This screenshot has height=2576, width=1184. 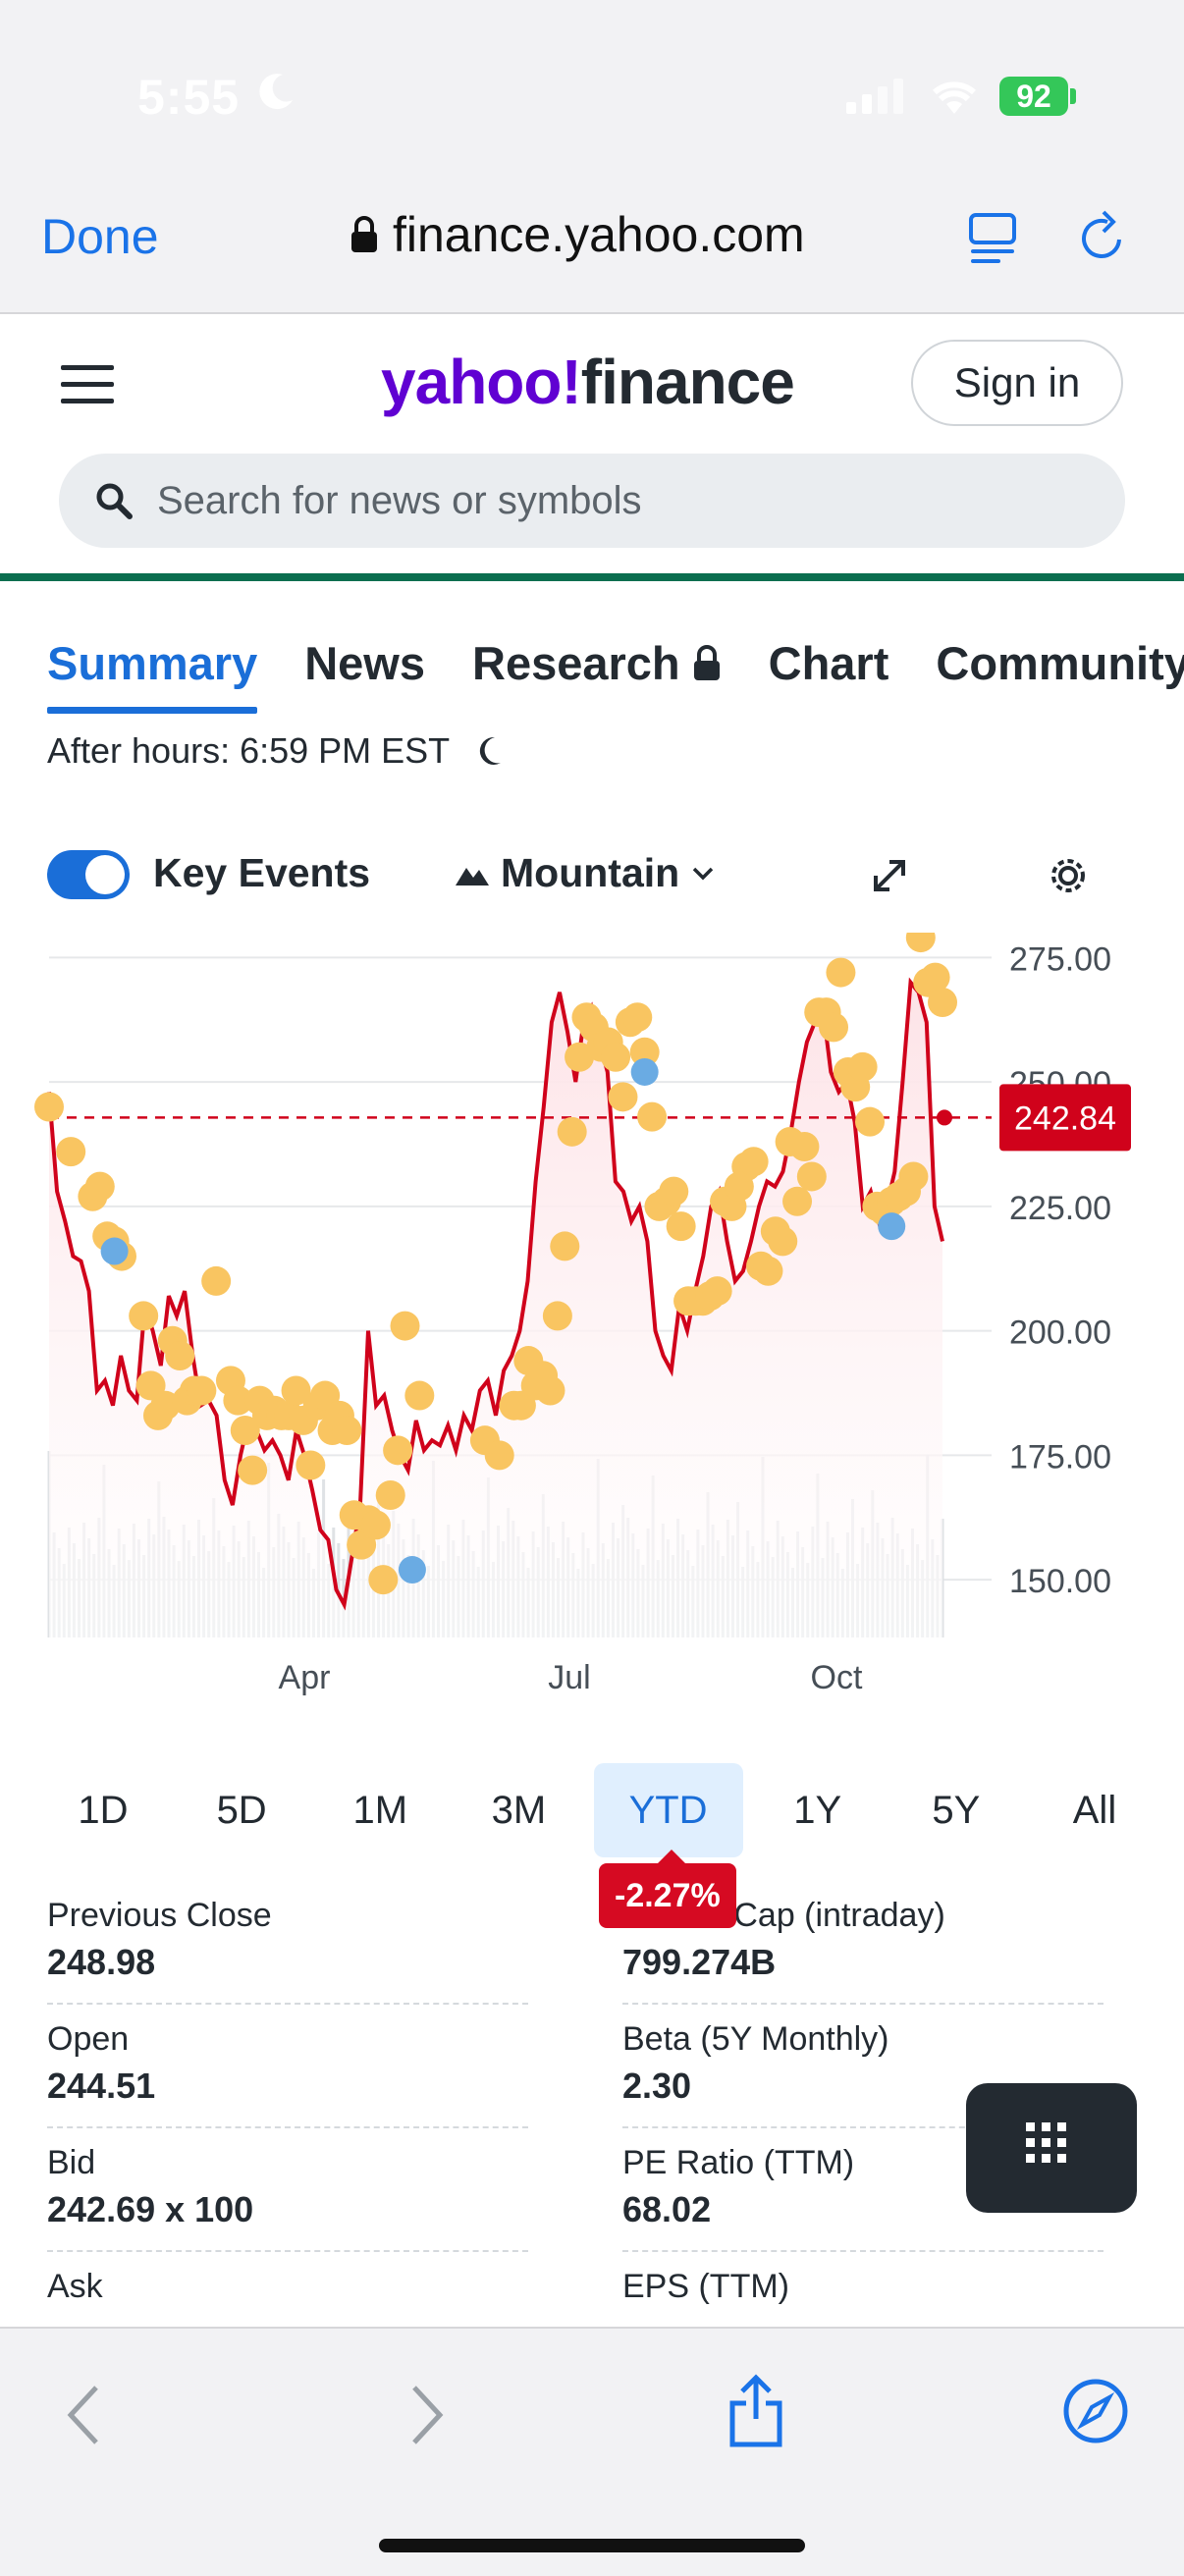 What do you see at coordinates (1094, 1810) in the screenshot?
I see `range-all: All` at bounding box center [1094, 1810].